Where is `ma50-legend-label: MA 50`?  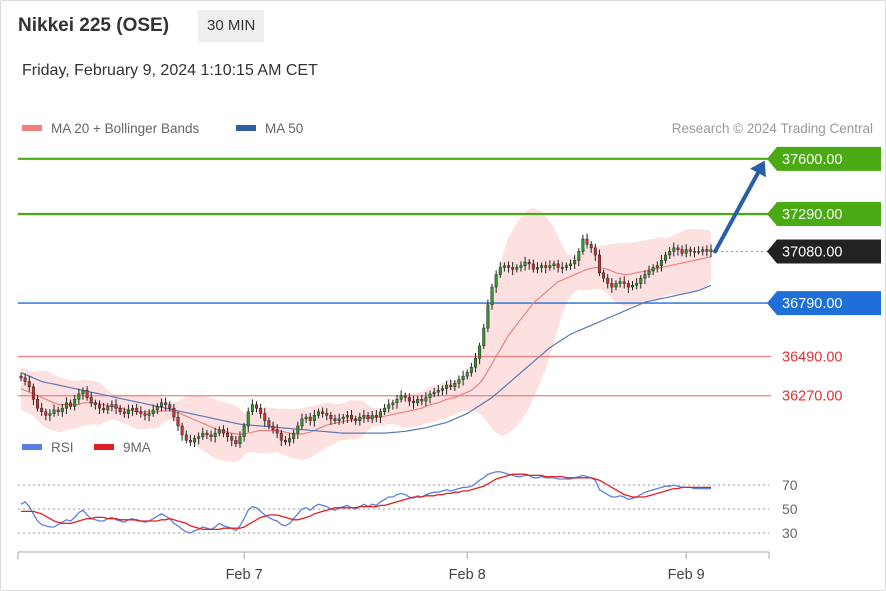 ma50-legend-label: MA 50 is located at coordinates (284, 128).